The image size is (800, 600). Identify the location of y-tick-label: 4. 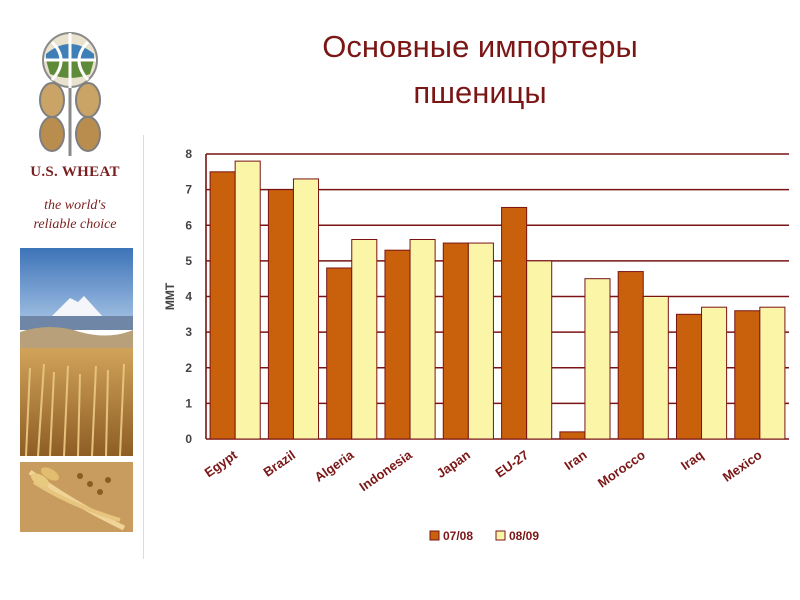
(188, 297).